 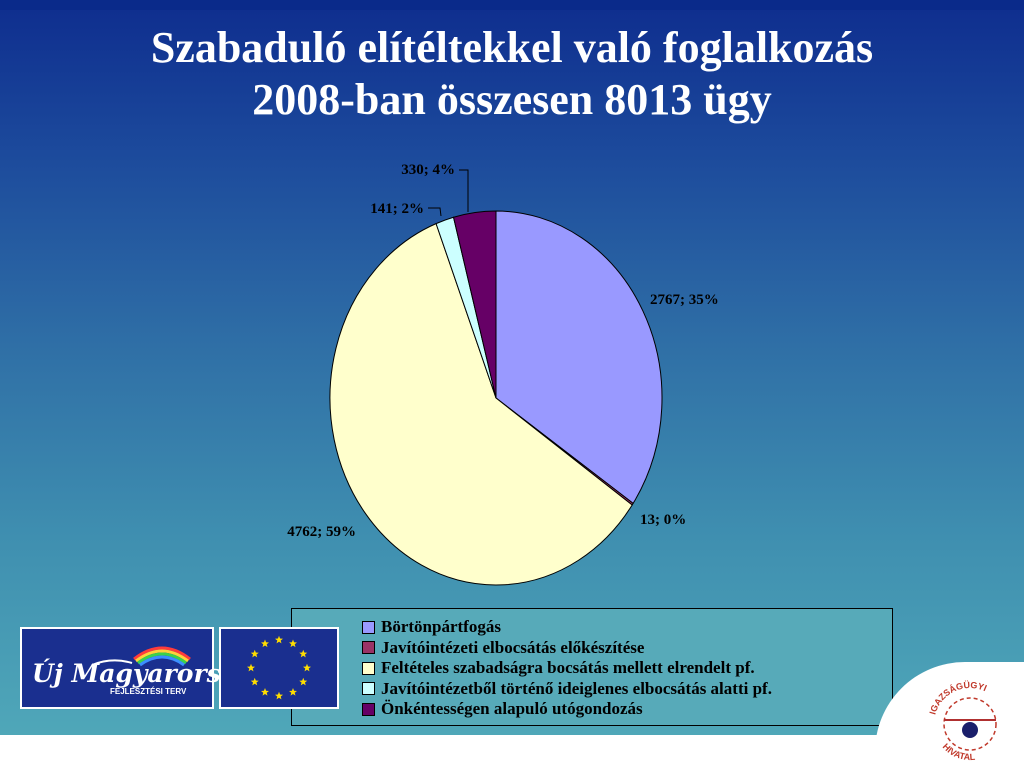 I want to click on legend-item: Önkéntességen alapuló utógondozás, so click(x=627, y=709).